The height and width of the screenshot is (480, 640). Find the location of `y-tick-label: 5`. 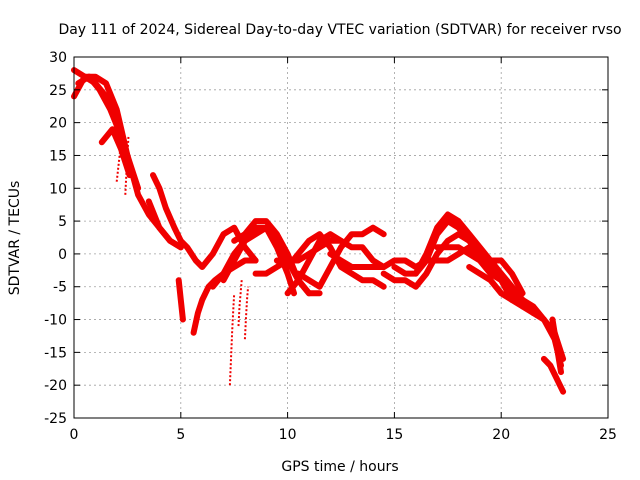

y-tick-label: 5 is located at coordinates (62, 222).